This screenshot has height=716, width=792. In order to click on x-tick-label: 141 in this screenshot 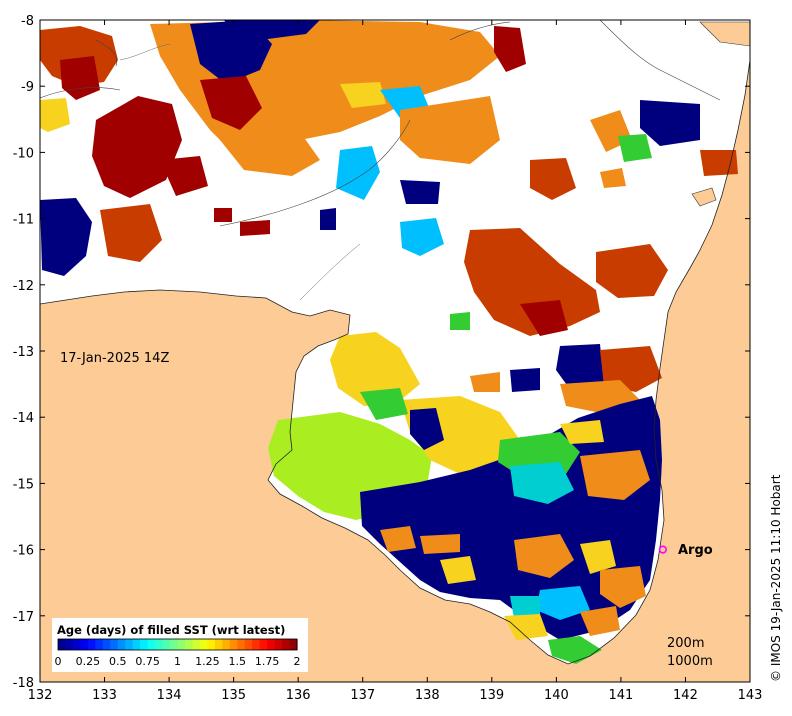, I will do `click(620, 695)`.